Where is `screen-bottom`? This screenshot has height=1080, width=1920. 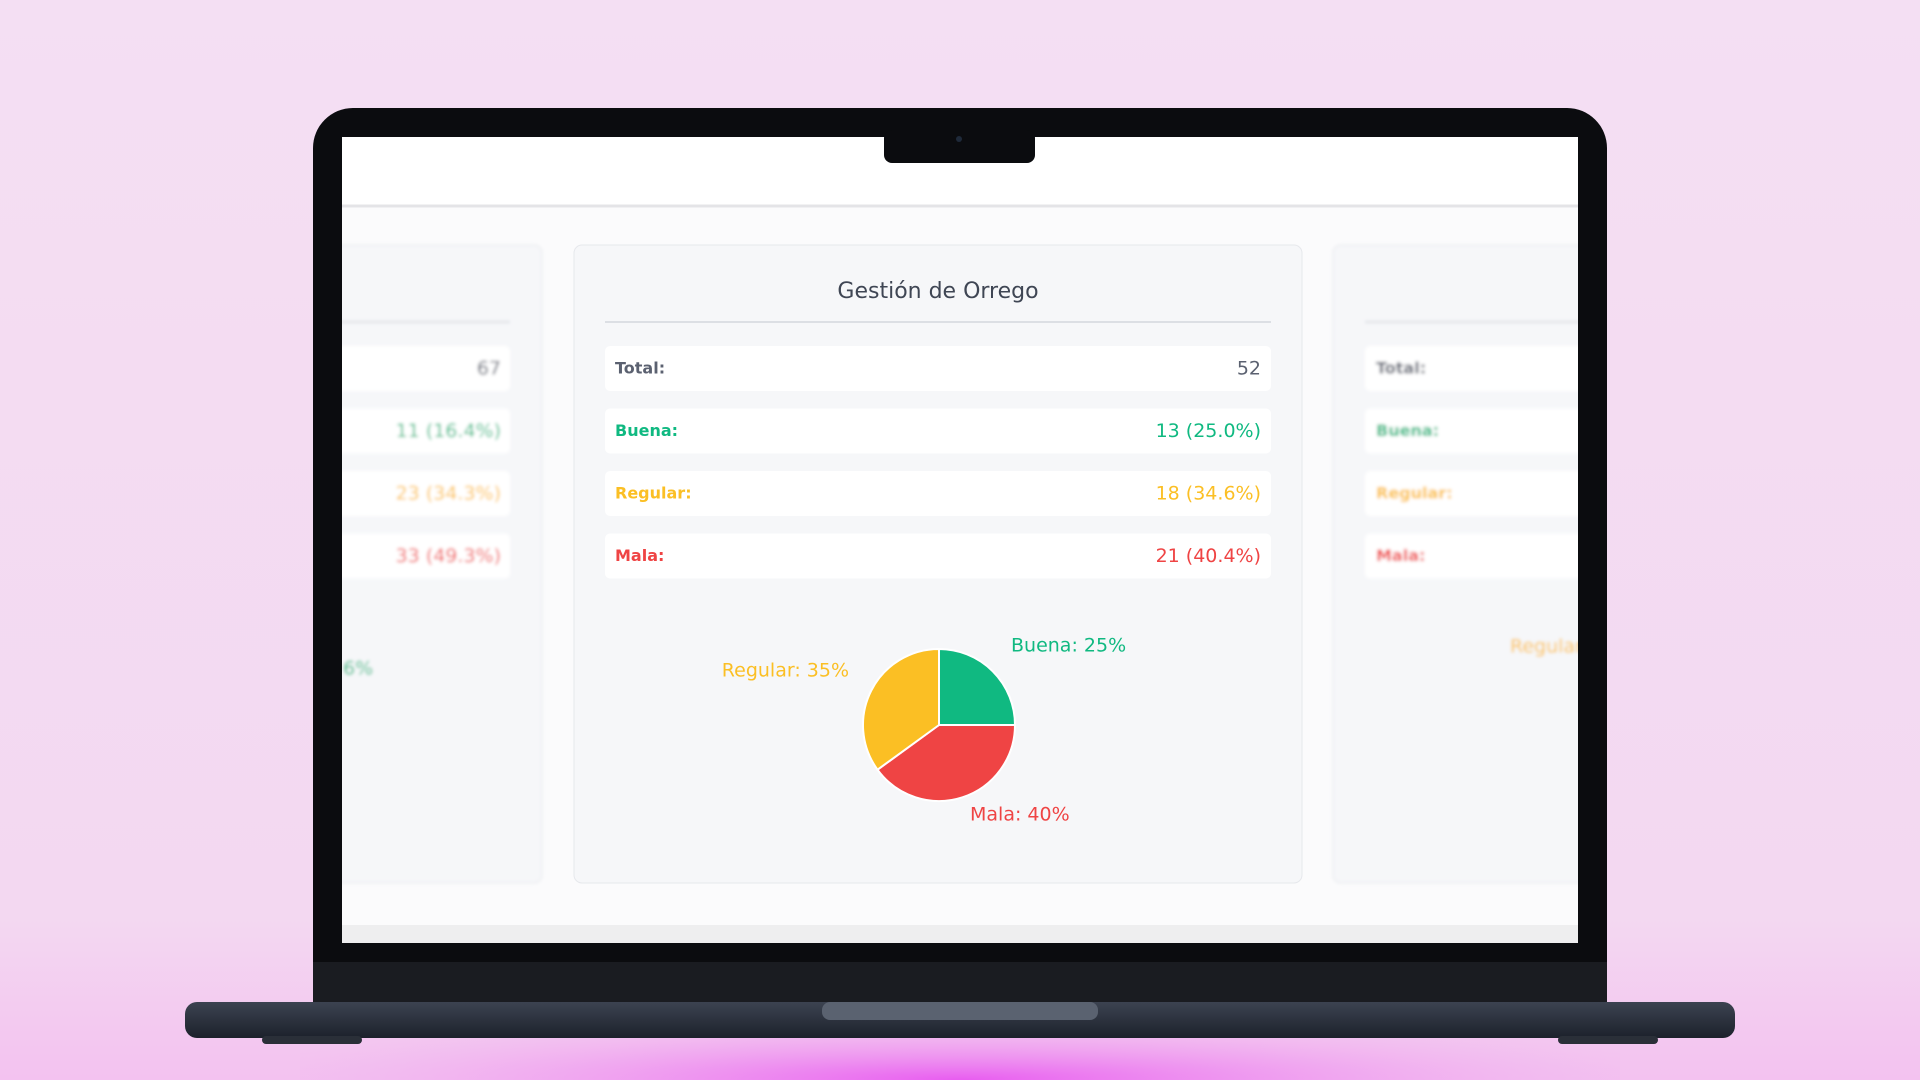
screen-bottom is located at coordinates (960, 934).